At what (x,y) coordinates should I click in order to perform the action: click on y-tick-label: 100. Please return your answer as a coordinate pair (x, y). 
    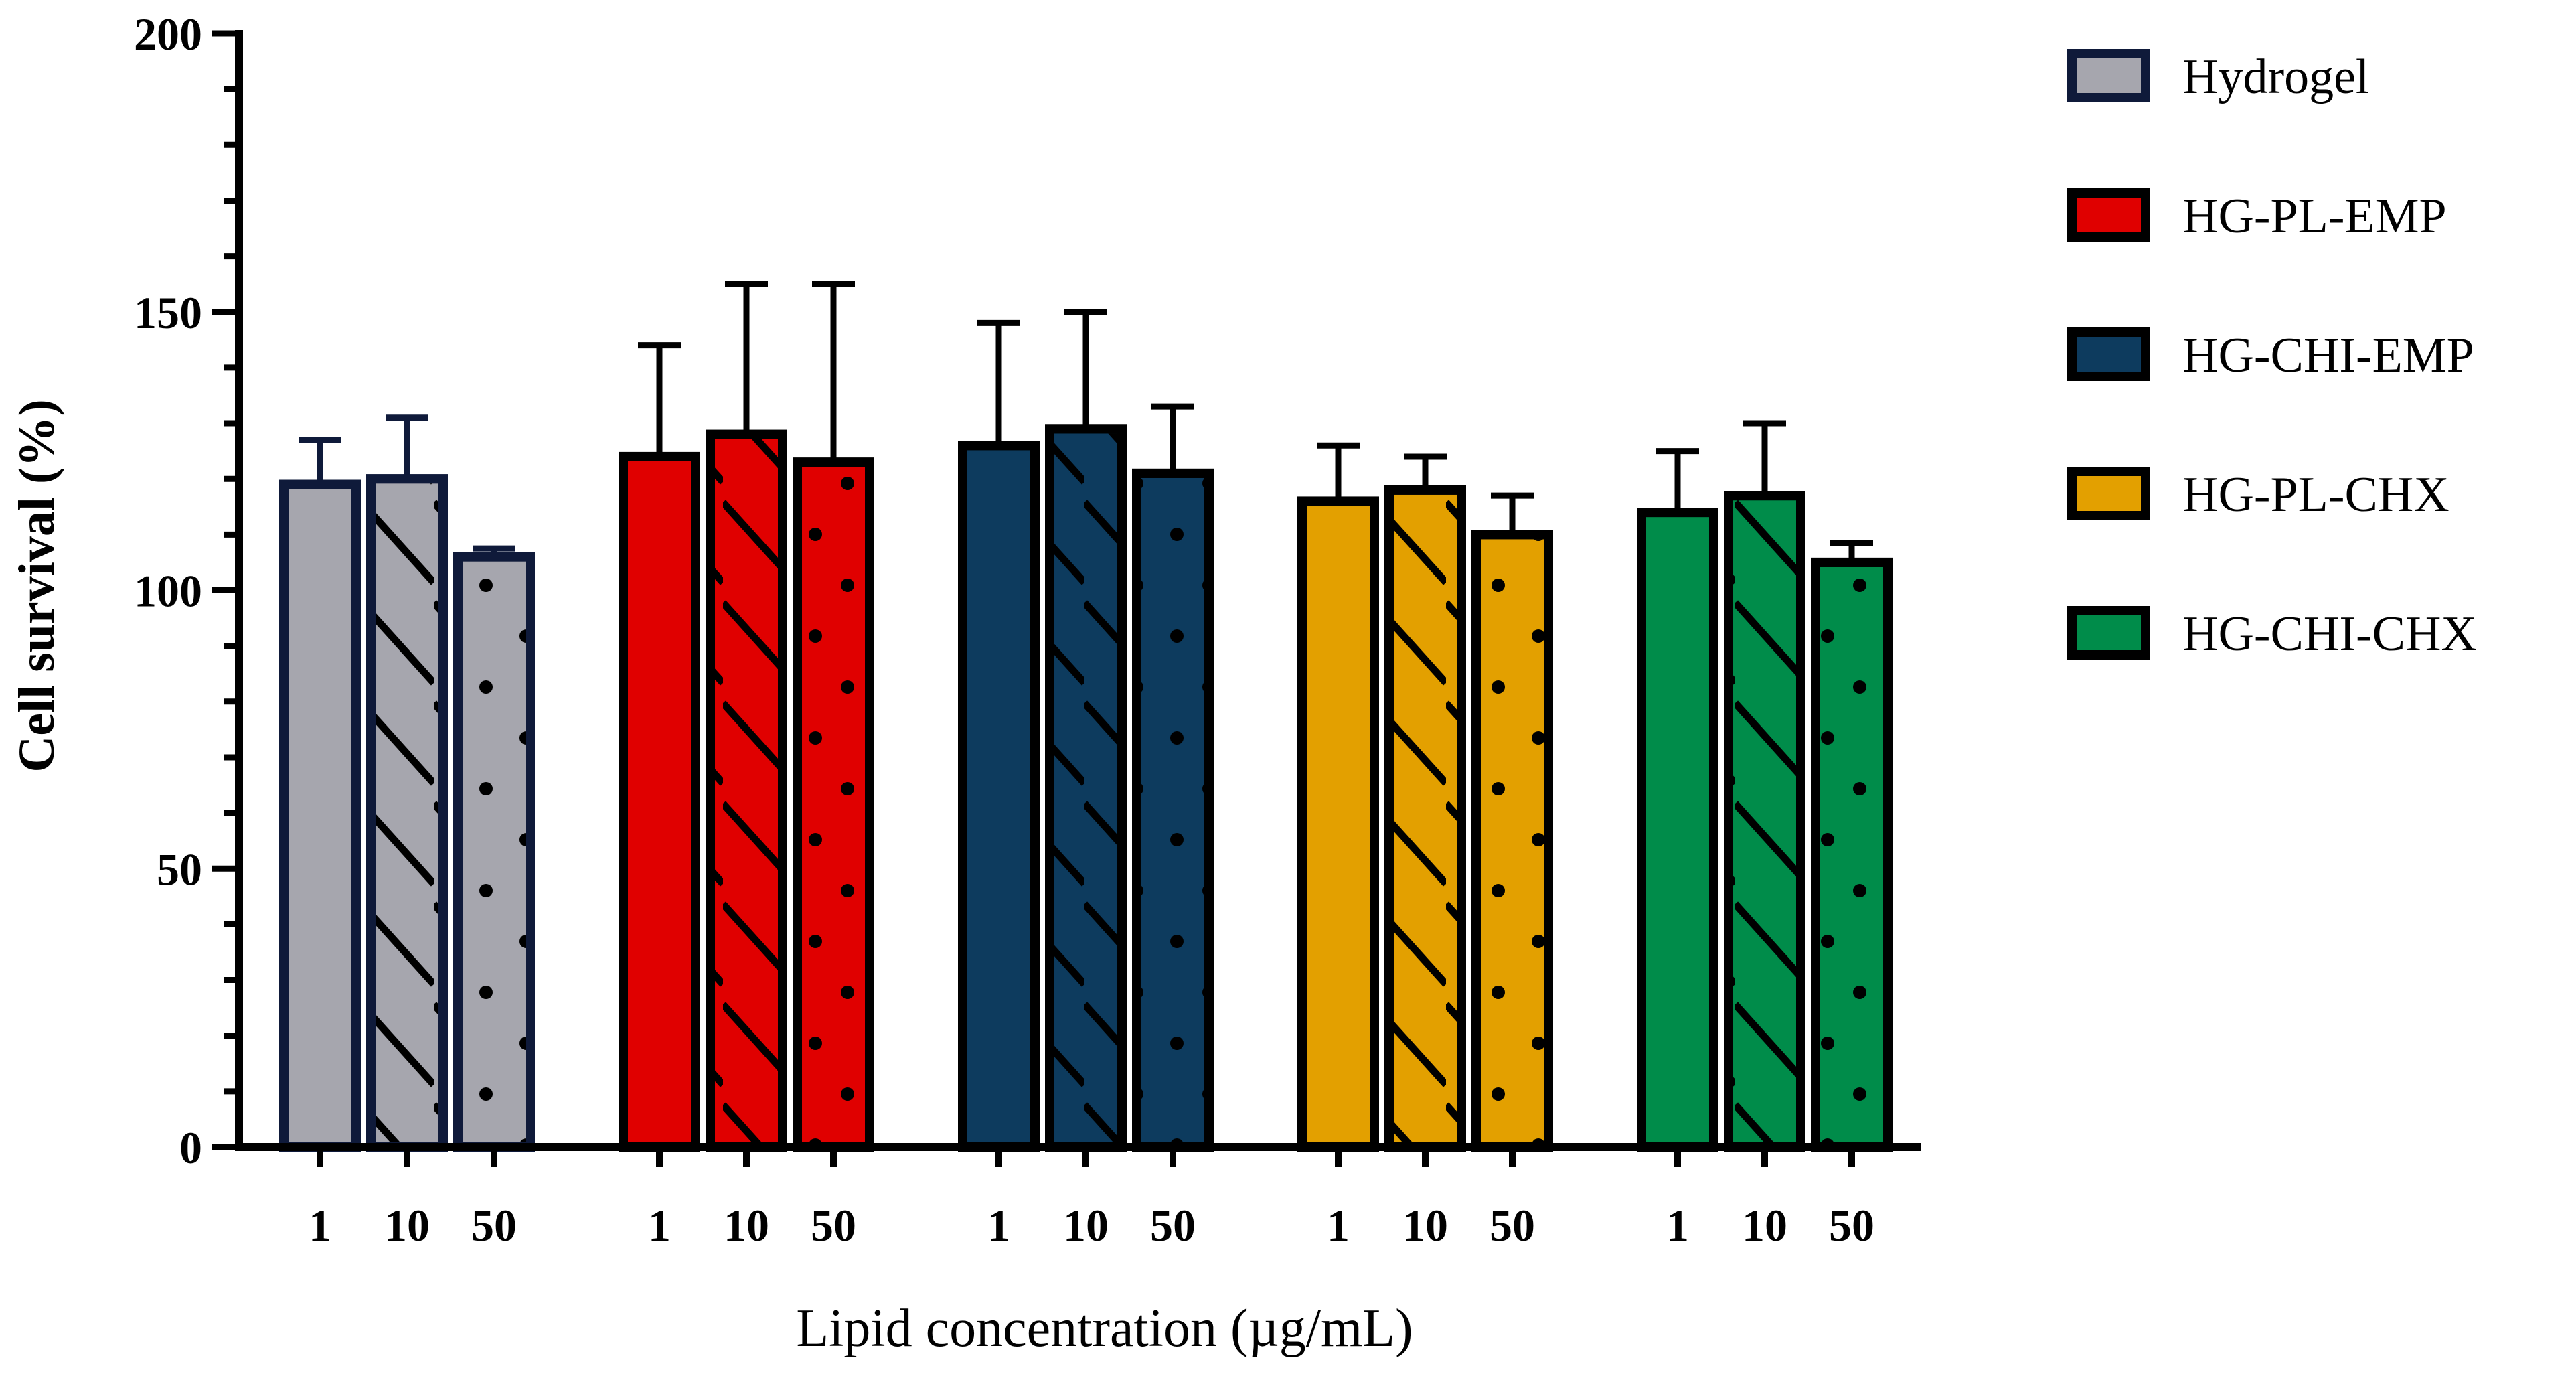
    Looking at the image, I should click on (168, 591).